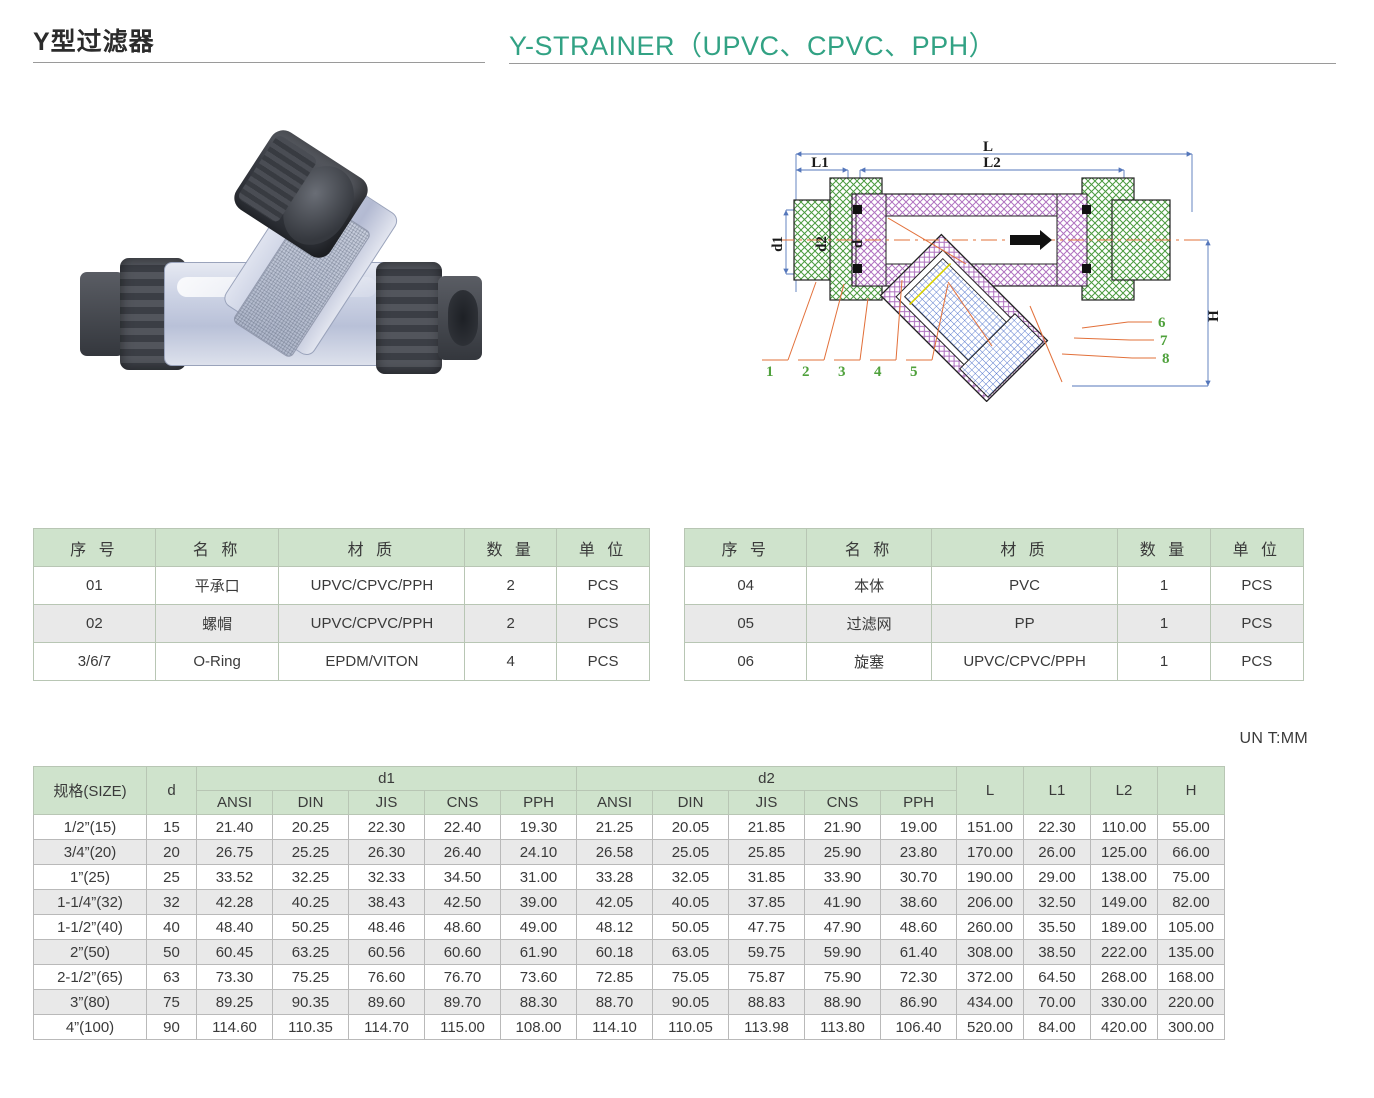 This screenshot has height=1098, width=1374. Describe the element at coordinates (614, 1002) in the screenshot. I see `cell-d2-ansi: 88.70` at that location.